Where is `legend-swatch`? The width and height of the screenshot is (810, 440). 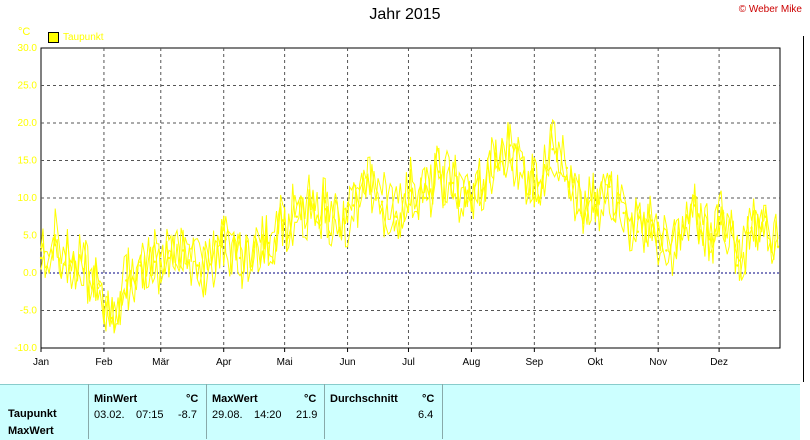
legend-swatch is located at coordinates (53, 37).